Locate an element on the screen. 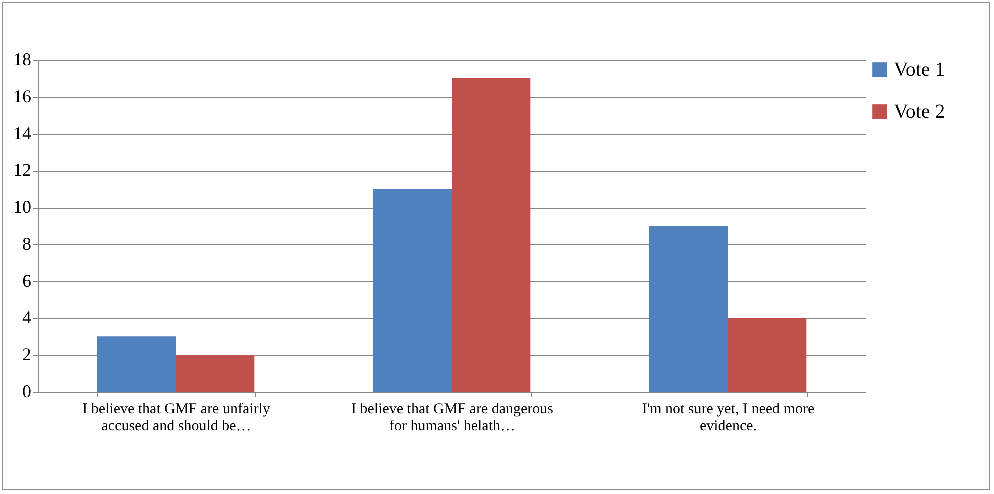  y-tick-label: 12 is located at coordinates (23, 170).